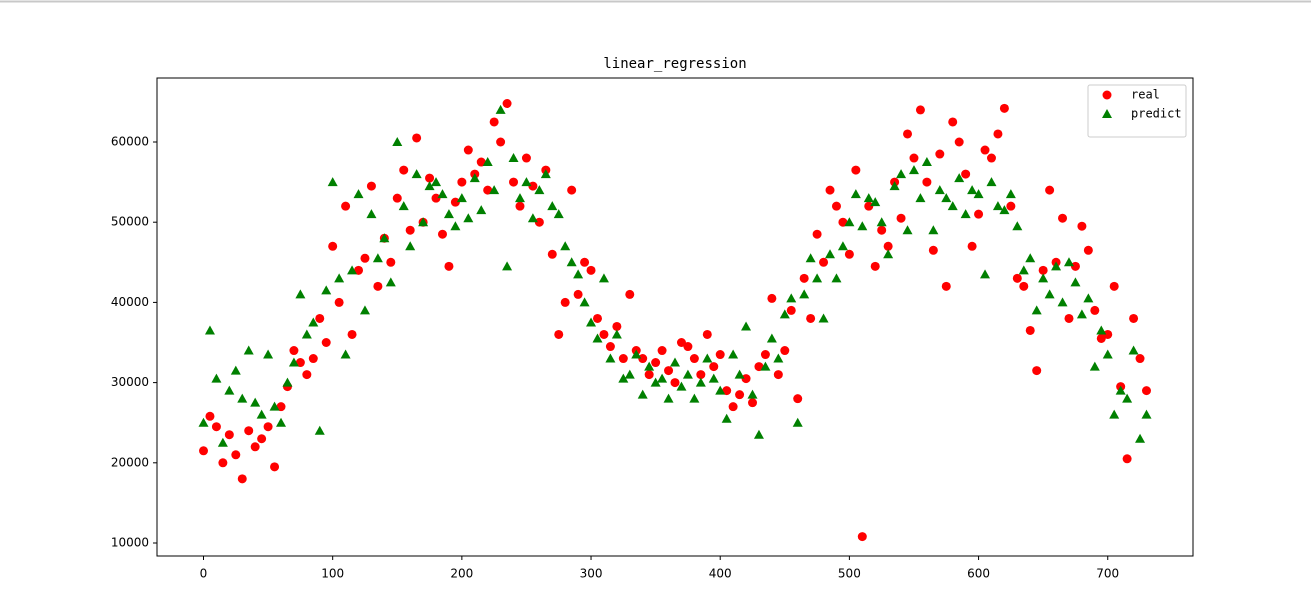 This screenshot has height=599, width=1311. What do you see at coordinates (332, 574) in the screenshot?
I see `x-tick-label: 100` at bounding box center [332, 574].